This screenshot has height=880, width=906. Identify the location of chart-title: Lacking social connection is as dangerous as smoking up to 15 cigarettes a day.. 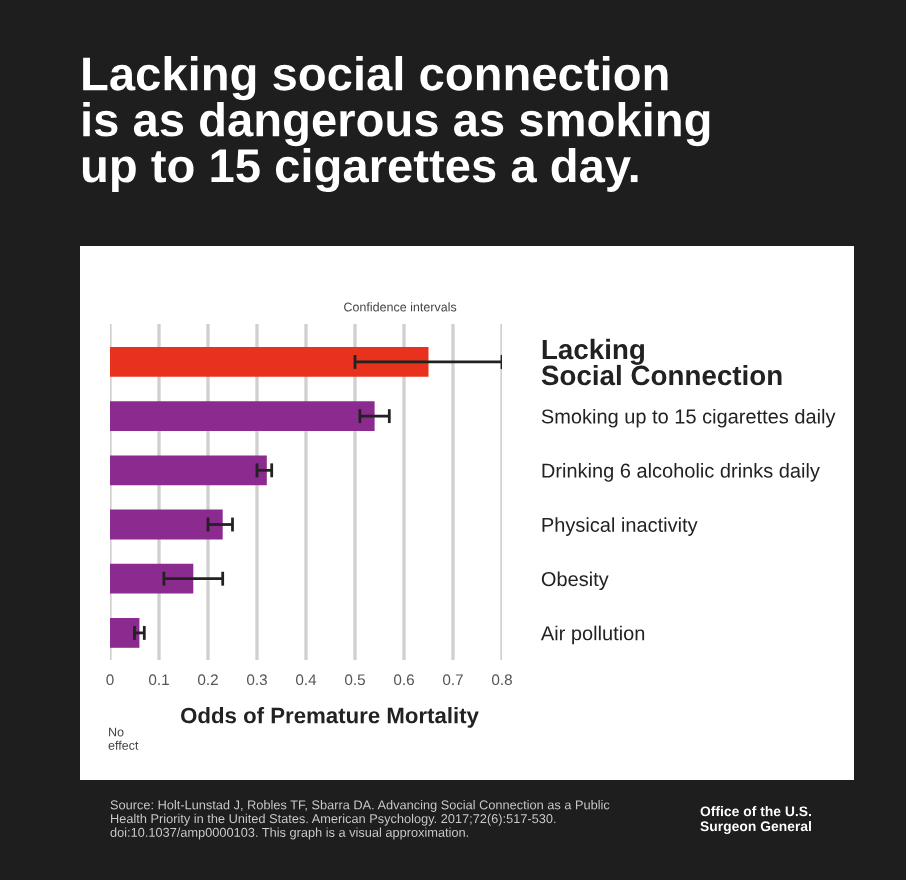
(396, 124).